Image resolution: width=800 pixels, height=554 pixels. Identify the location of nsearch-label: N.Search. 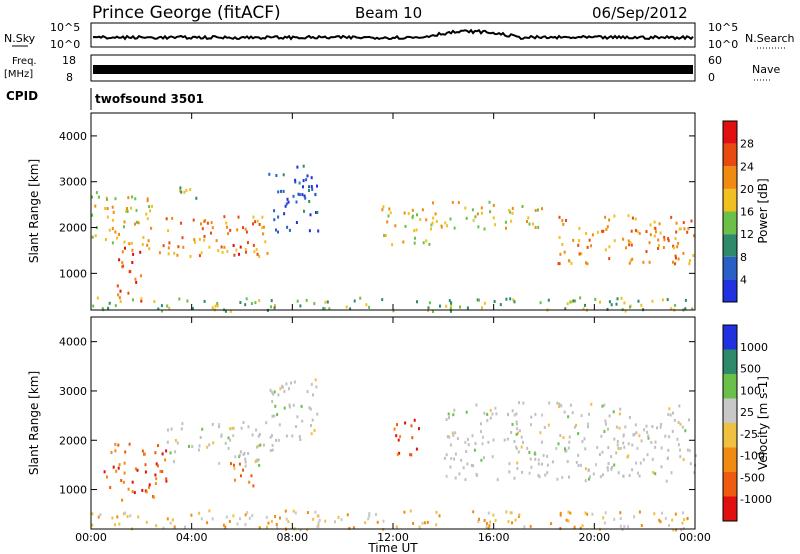
(770, 38).